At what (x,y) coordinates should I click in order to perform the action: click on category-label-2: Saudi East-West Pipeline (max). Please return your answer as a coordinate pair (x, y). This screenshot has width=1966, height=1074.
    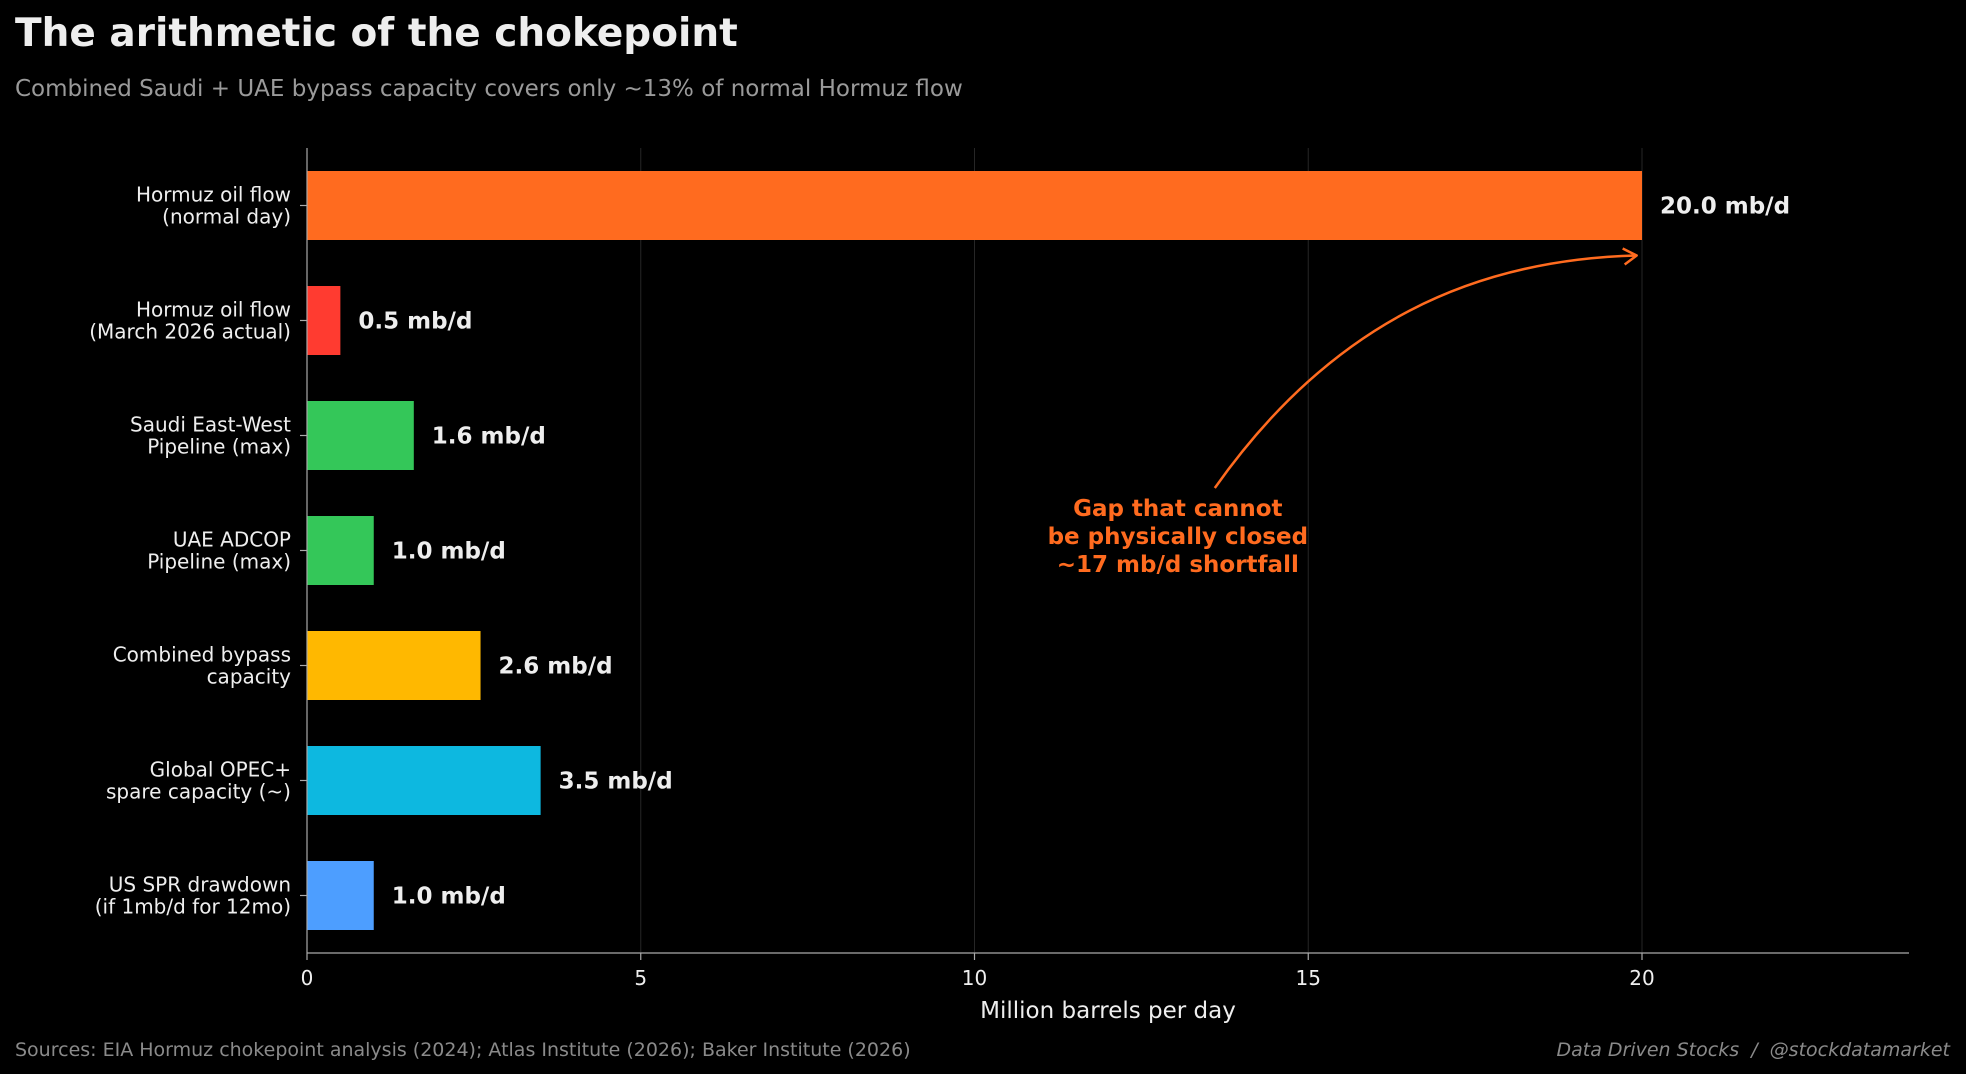
    Looking at the image, I should click on (210, 436).